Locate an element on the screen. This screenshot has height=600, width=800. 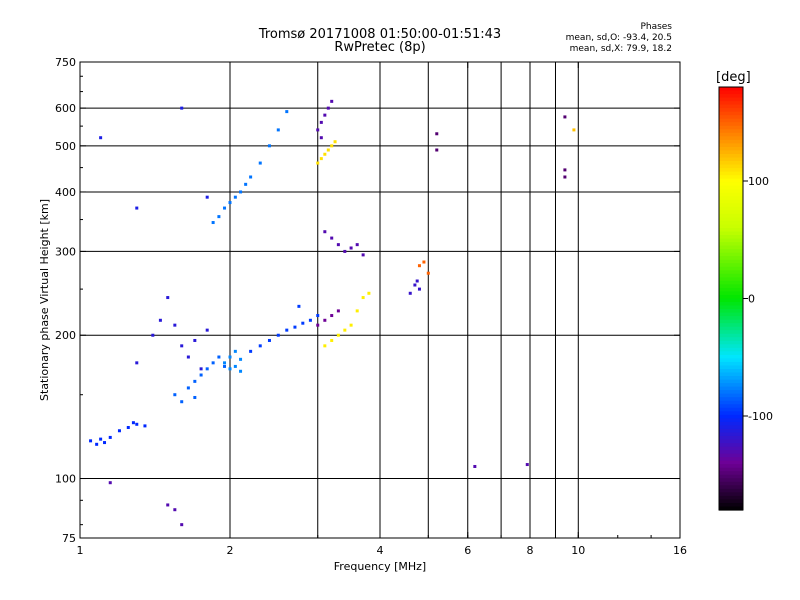
phase-stat-x: mean, sd,X: 79.9, 18.2 is located at coordinates (620, 49).